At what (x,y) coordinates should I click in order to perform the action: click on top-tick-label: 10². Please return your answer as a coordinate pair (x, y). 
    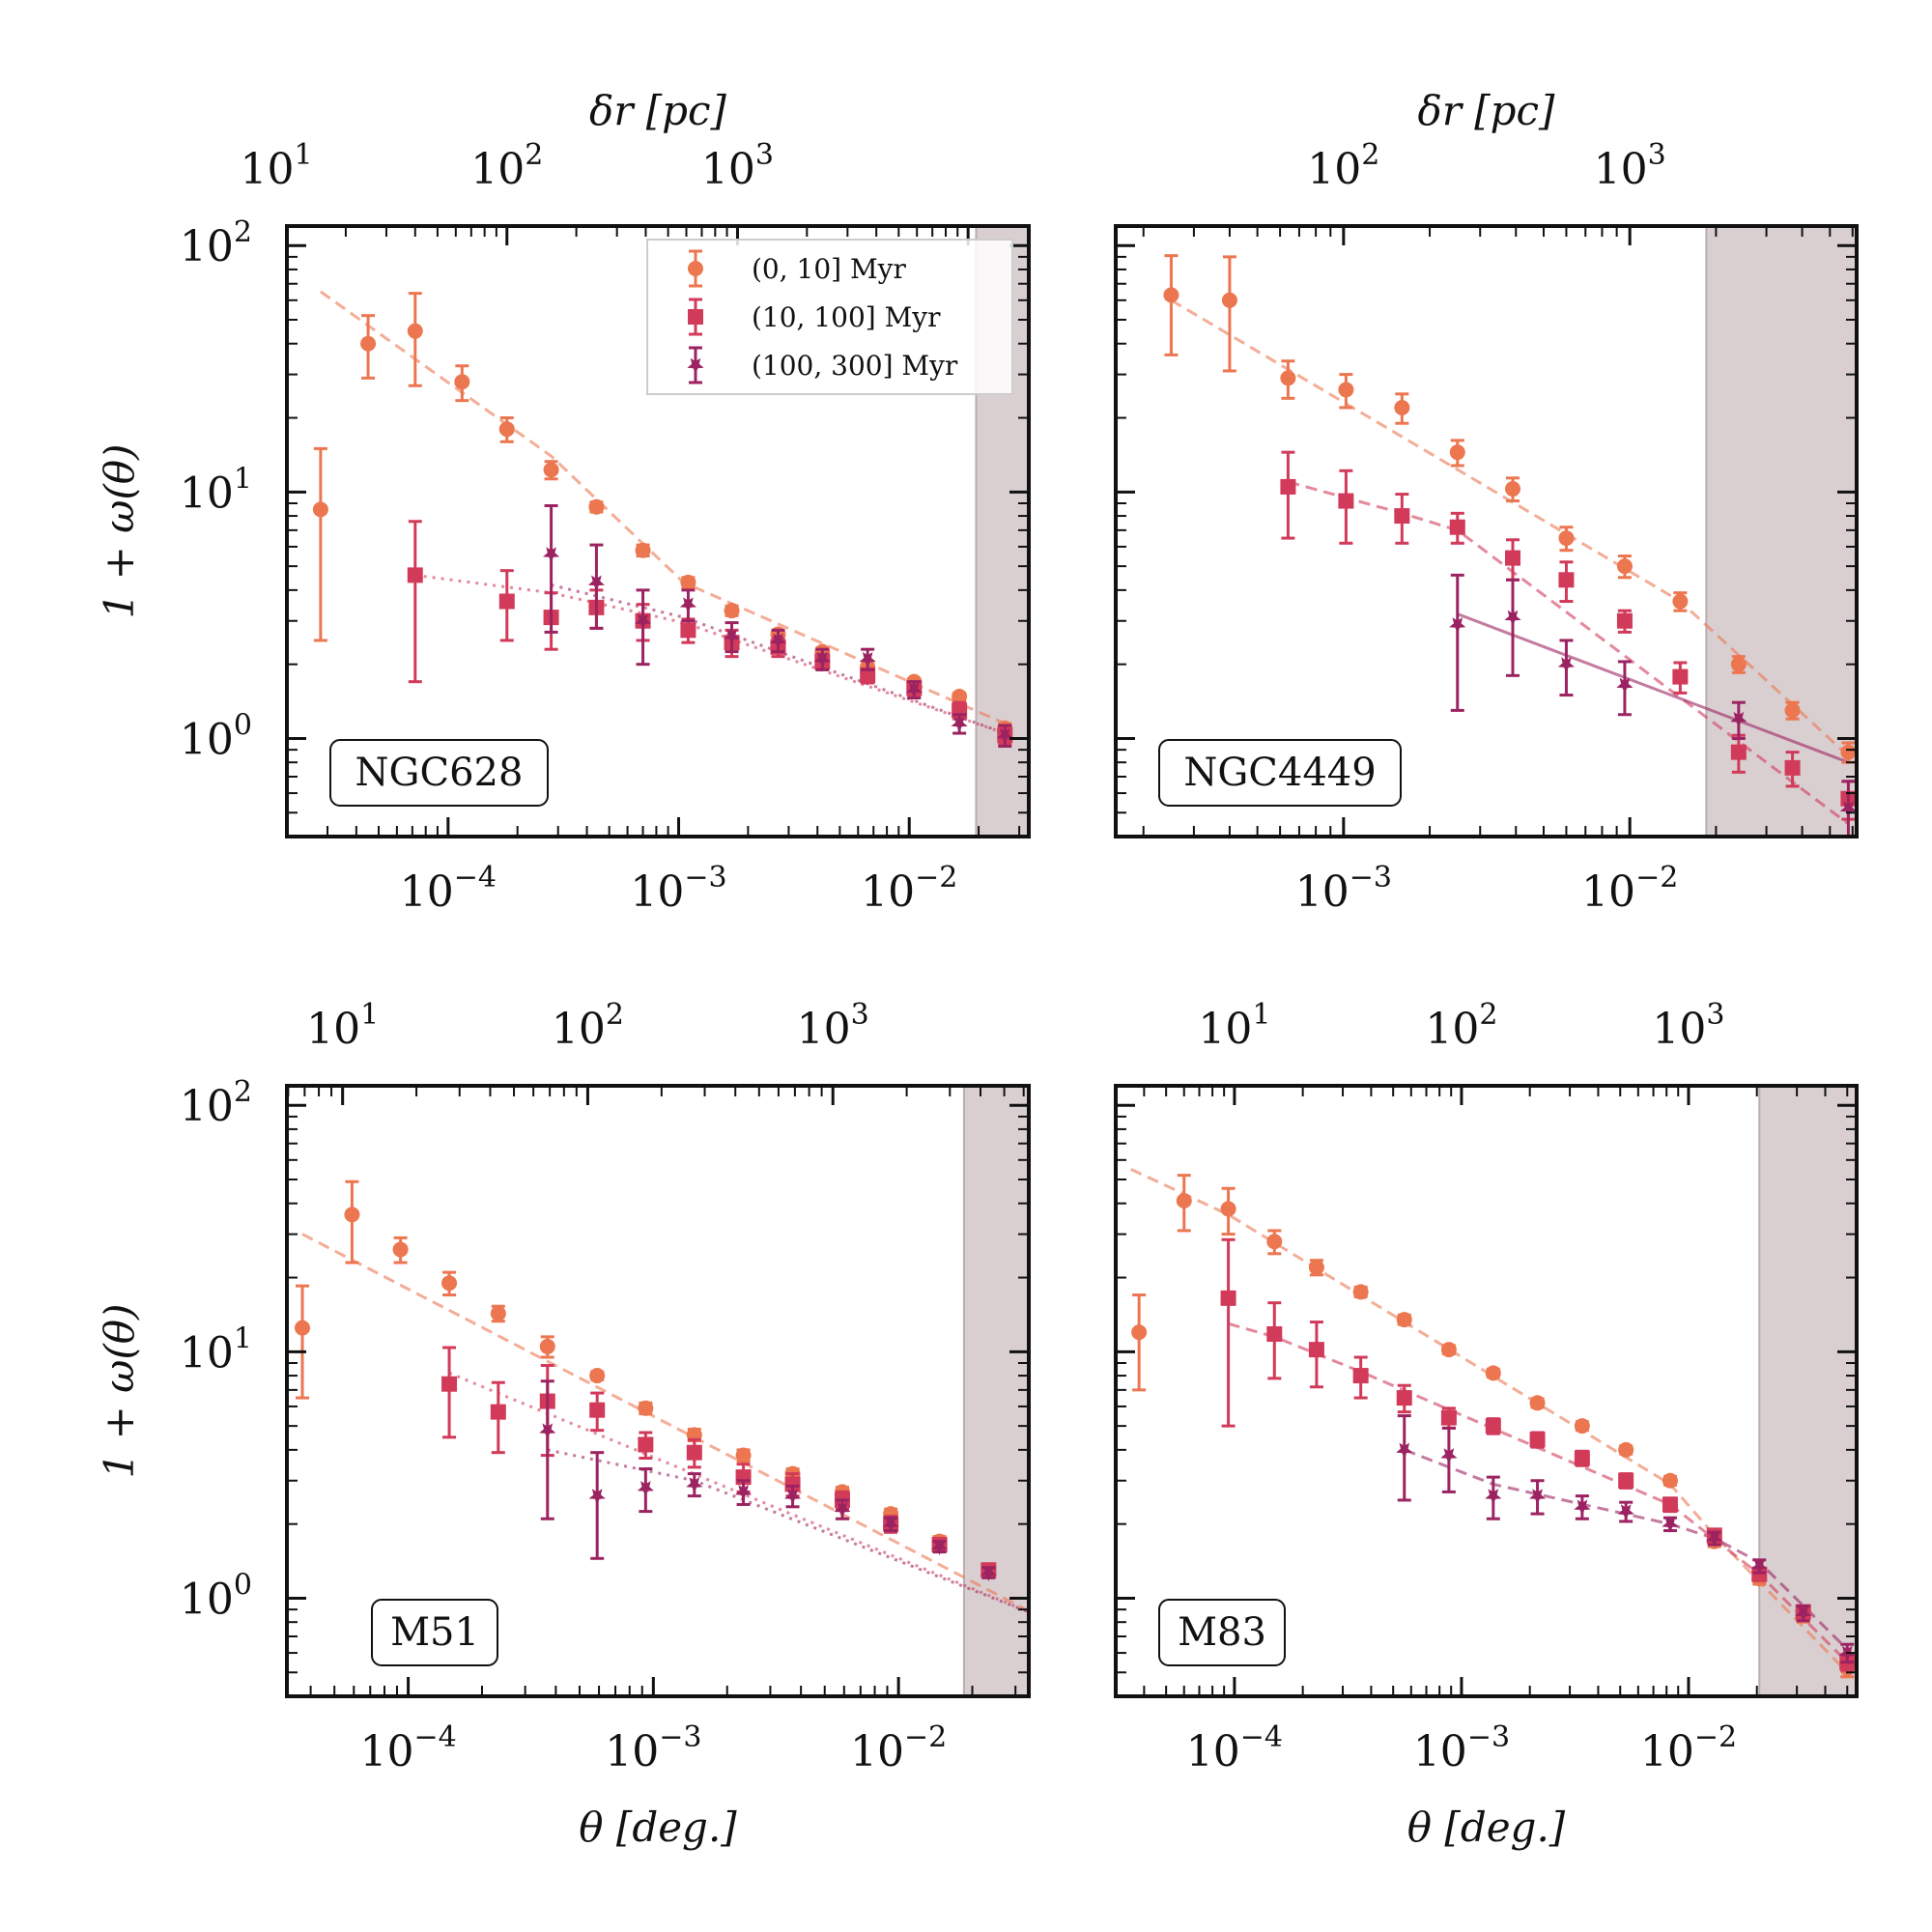
    Looking at the image, I should click on (588, 1026).